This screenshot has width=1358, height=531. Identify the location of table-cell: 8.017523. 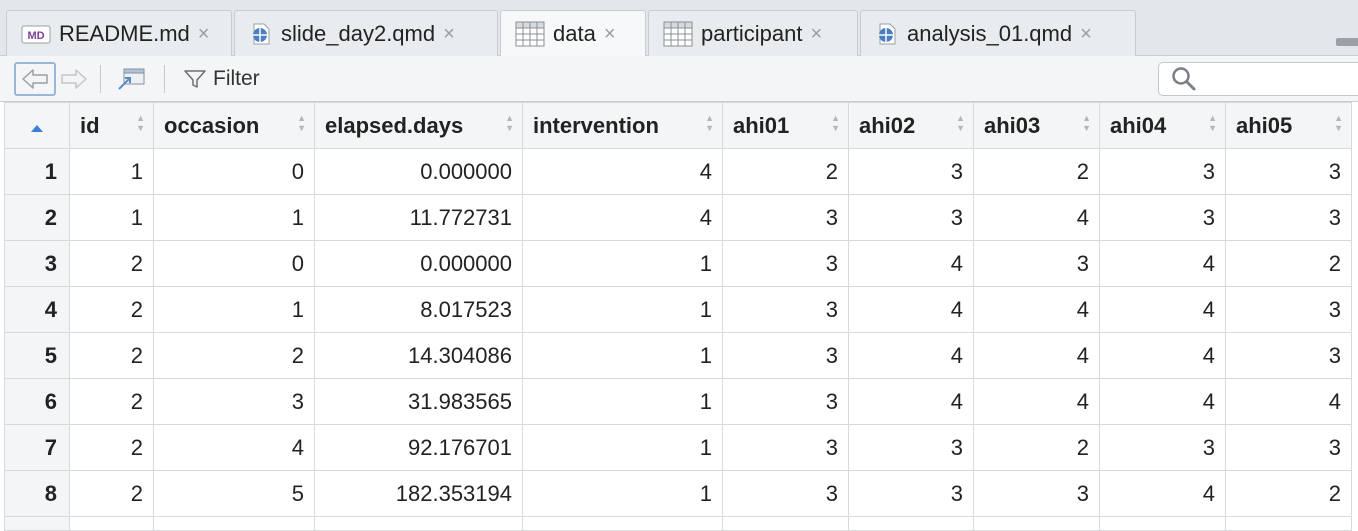
(418, 309).